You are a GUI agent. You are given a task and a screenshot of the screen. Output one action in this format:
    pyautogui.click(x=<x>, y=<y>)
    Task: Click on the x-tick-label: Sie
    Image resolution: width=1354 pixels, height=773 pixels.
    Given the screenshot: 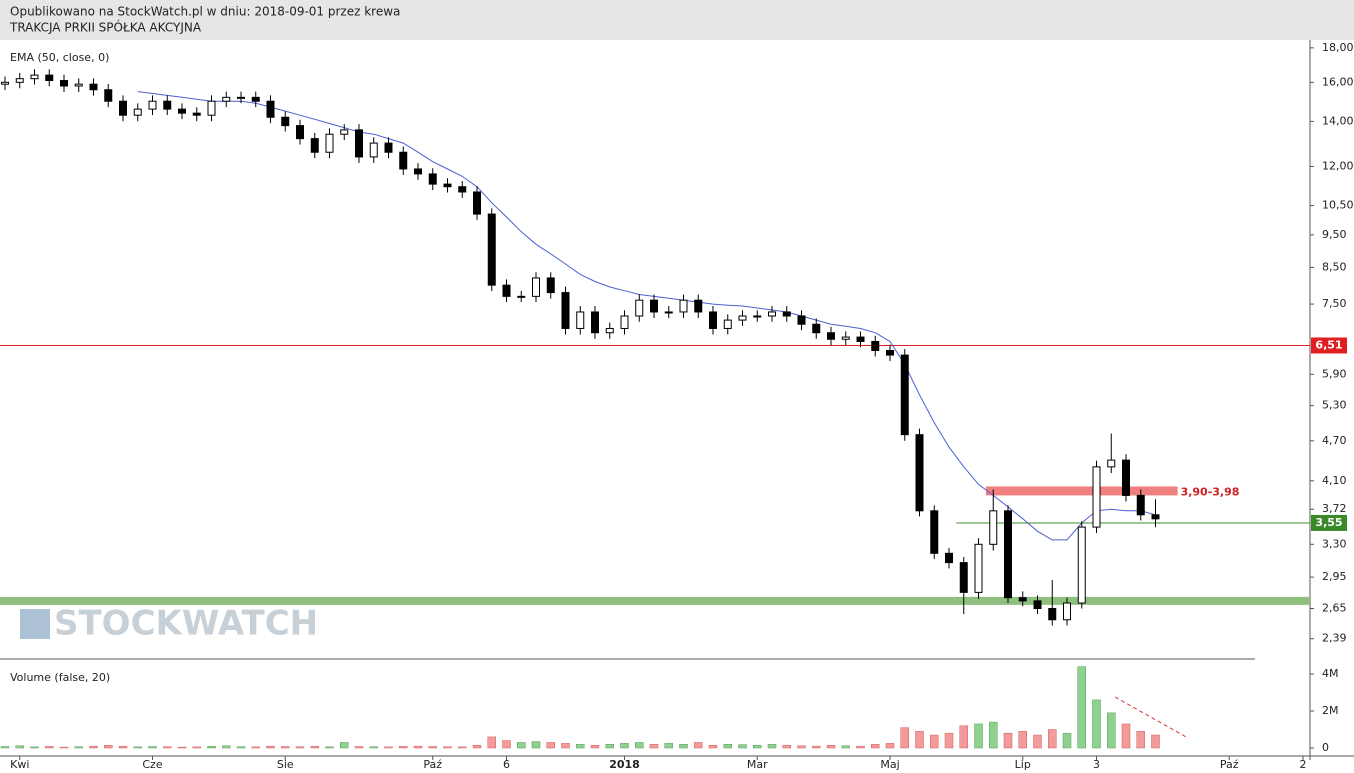 What is the action you would take?
    pyautogui.click(x=285, y=764)
    